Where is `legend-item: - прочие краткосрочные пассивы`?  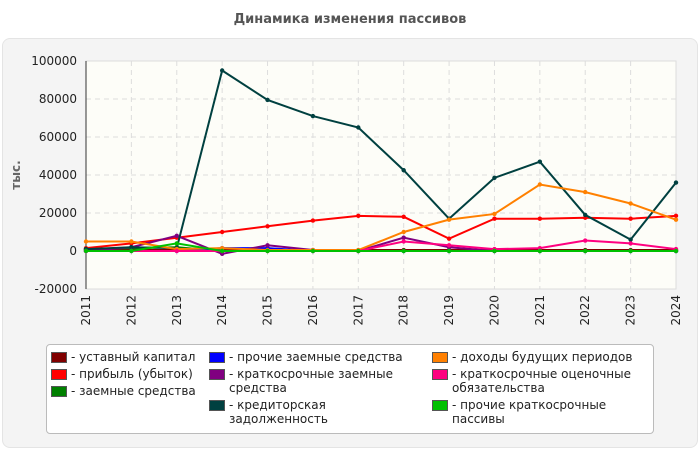
legend-item: - прочие краткосрочные пассивы is located at coordinates (539, 412).